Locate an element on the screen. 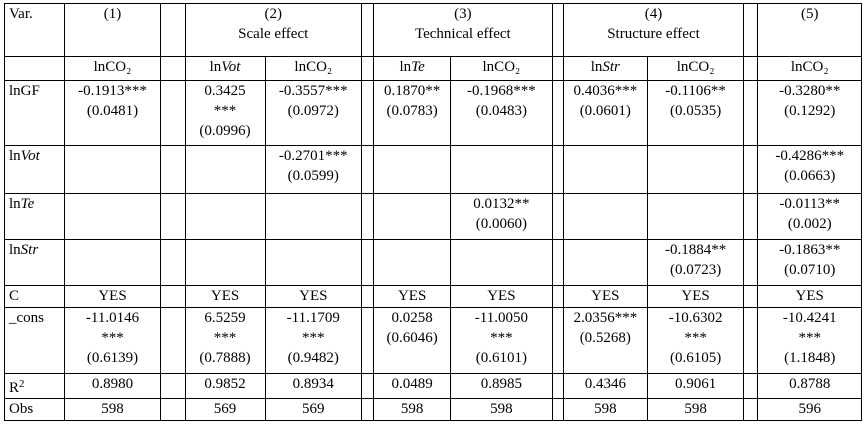 This screenshot has height=441, width=866. table-cell: 596 is located at coordinates (809, 409).